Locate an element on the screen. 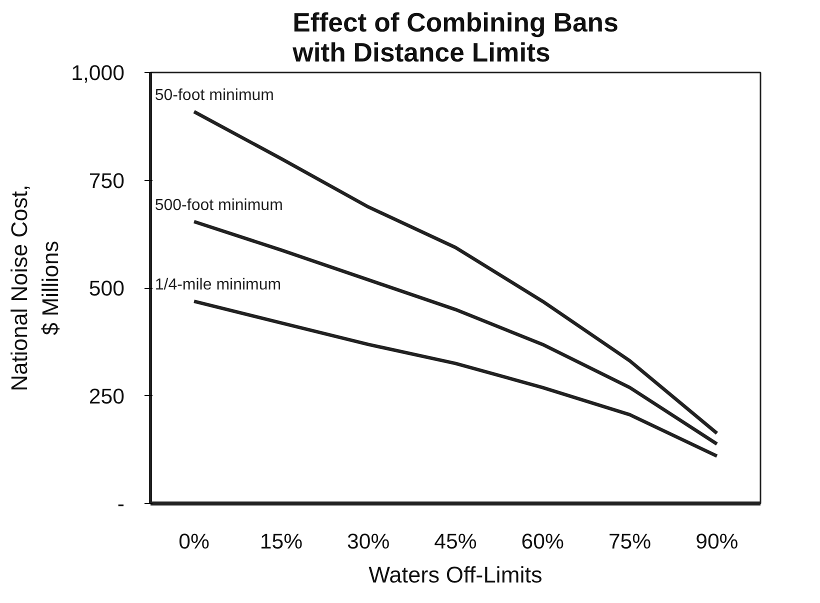  y-tick-label: 500 is located at coordinates (106, 288).